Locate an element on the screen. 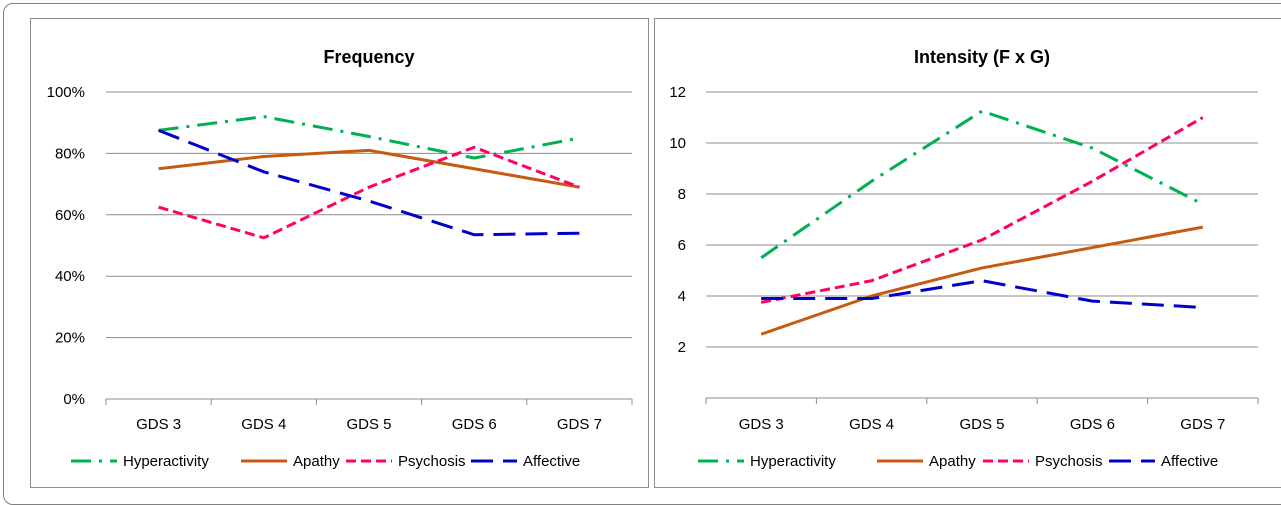 Image resolution: width=1281 pixels, height=505 pixels. frequency-series-affective-line is located at coordinates (369, 182).